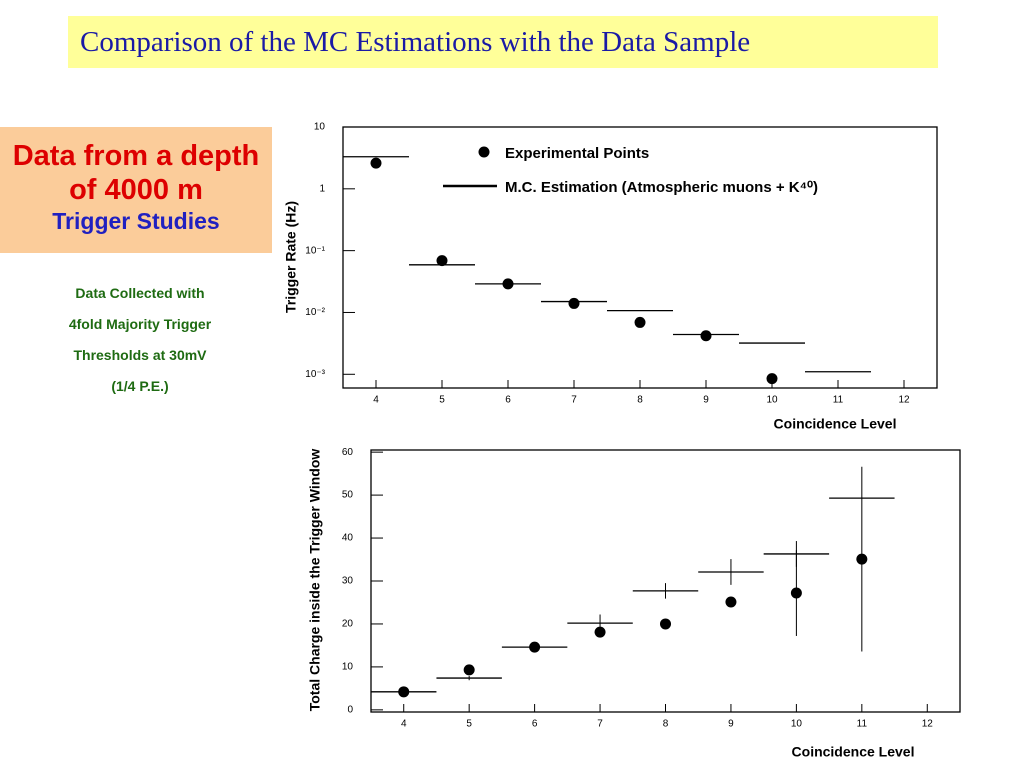  I want to click on y-tick-label: 30, so click(348, 581).